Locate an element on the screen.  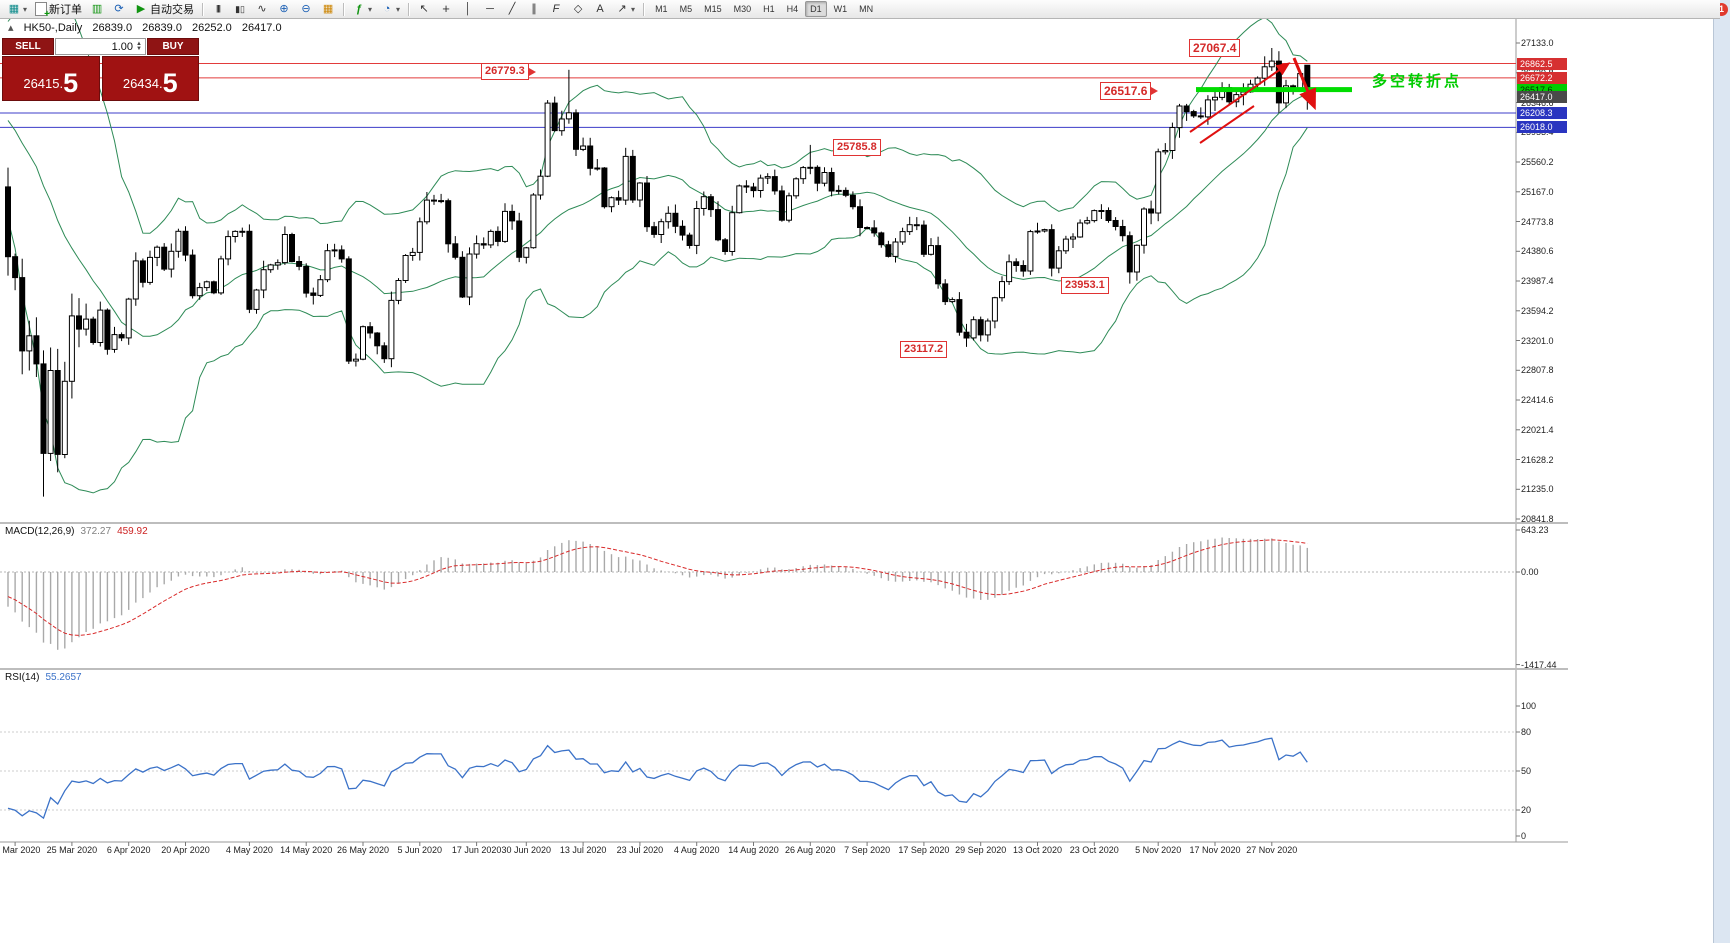
macd-signal-line is located at coordinates (657, 587).